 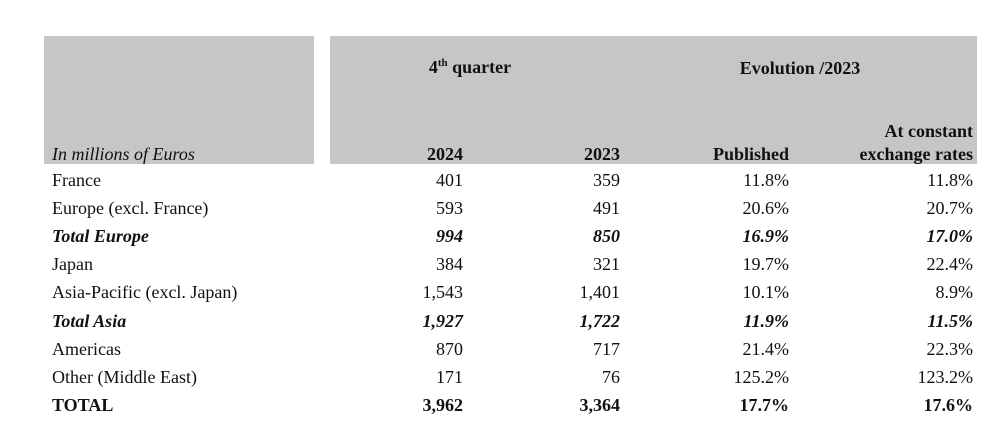 I want to click on cell-constant: 20.7%, so click(x=950, y=208).